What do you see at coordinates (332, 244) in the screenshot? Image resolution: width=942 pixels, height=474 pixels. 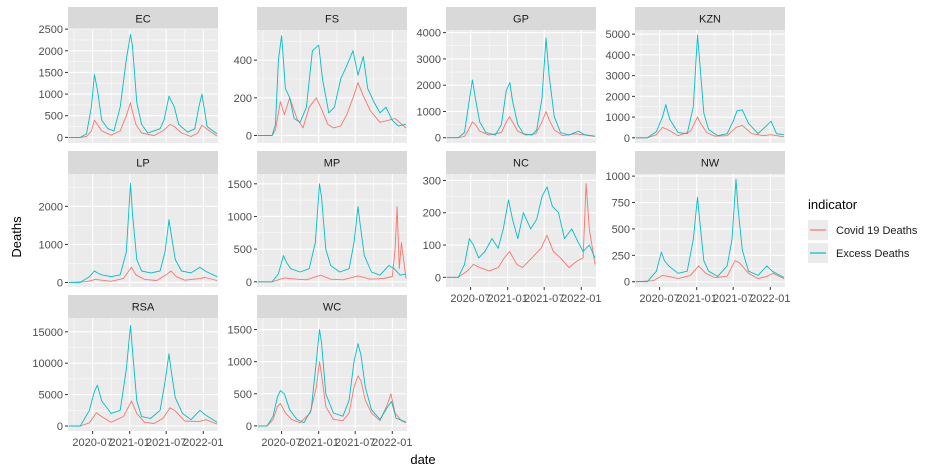 I see `series-line-covid-19-deaths-mp` at bounding box center [332, 244].